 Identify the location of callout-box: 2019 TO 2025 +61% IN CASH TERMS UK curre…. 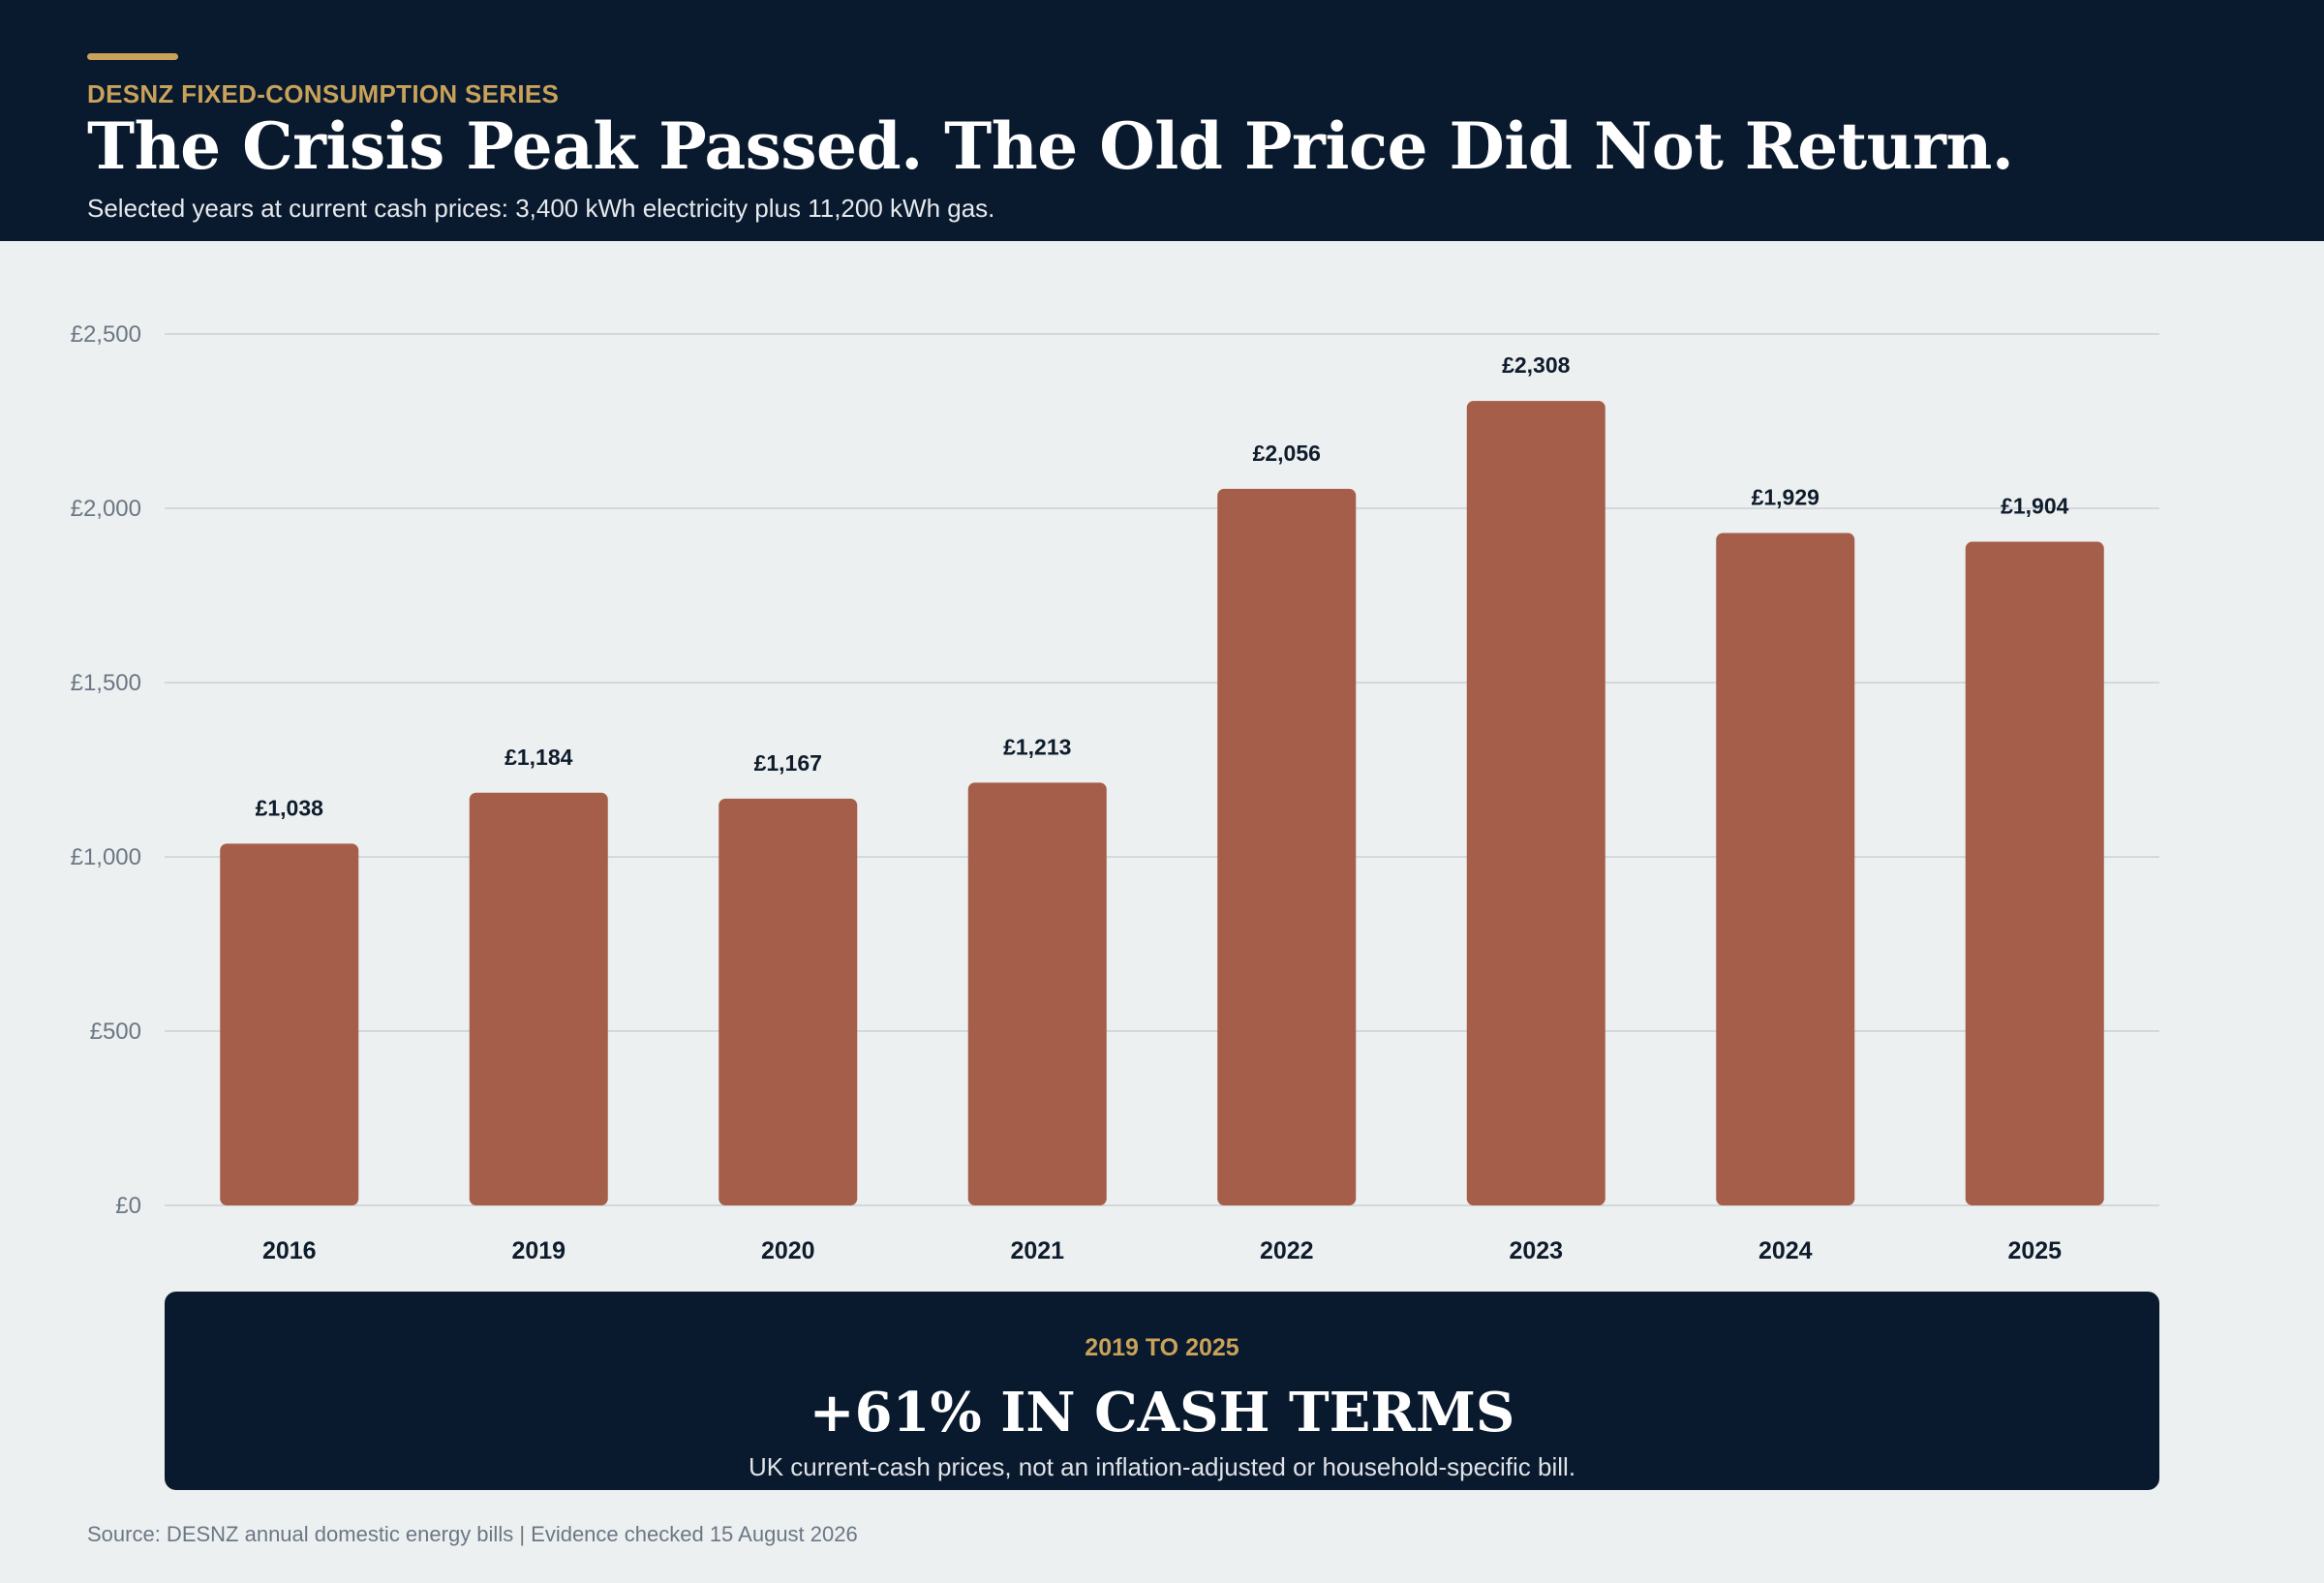
(1162, 1391).